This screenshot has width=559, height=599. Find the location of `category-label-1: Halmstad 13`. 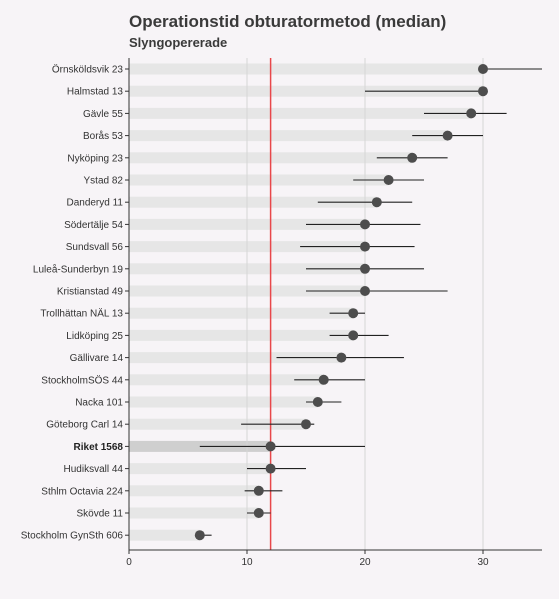

category-label-1: Halmstad 13 is located at coordinates (95, 92).